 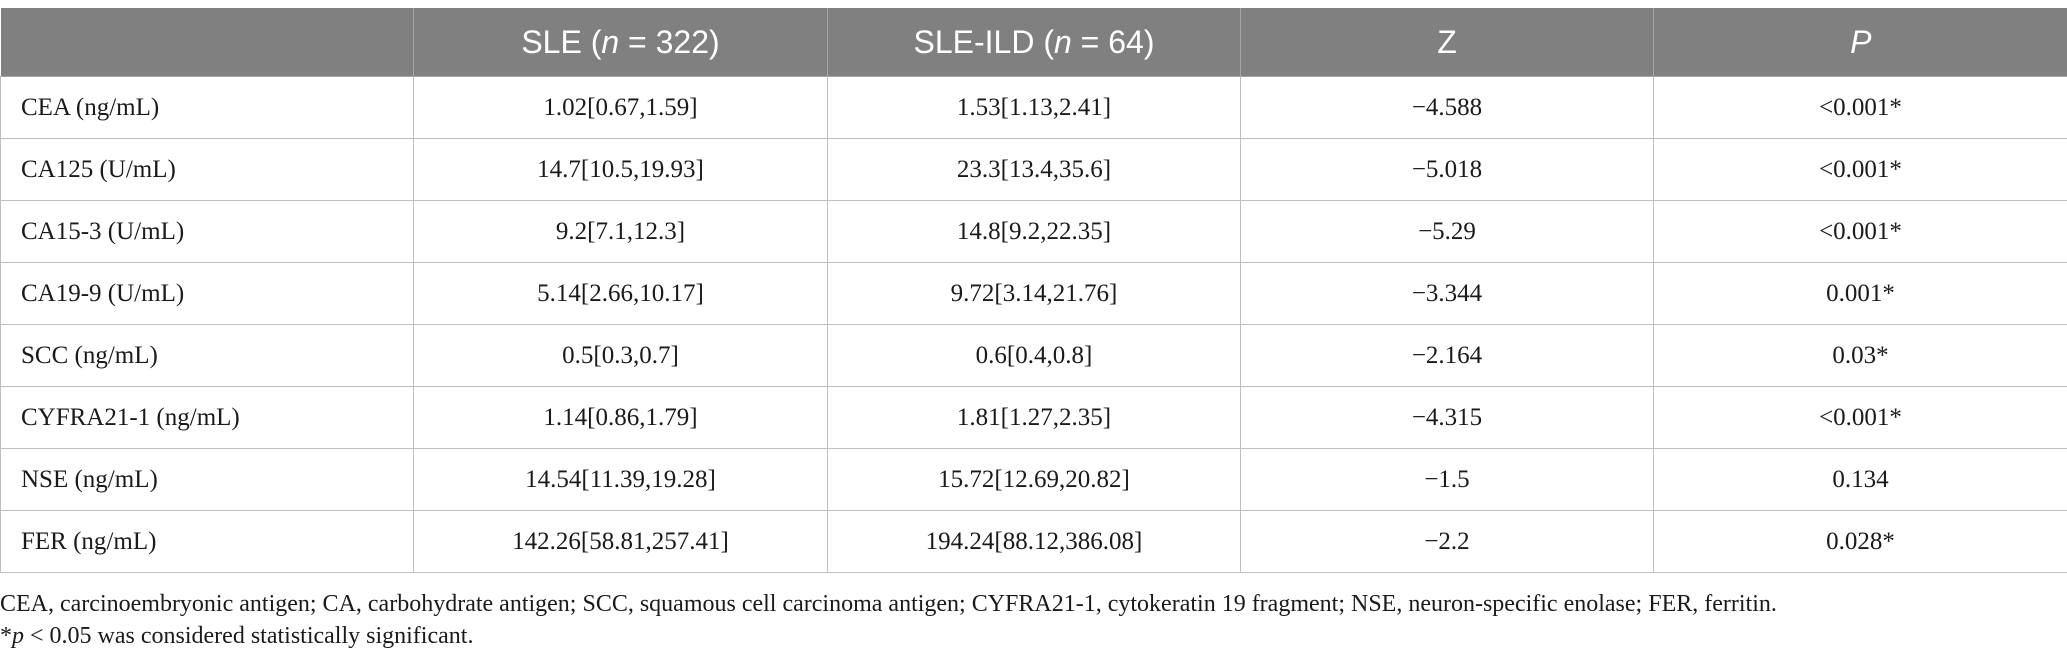 What do you see at coordinates (620, 355) in the screenshot?
I see `sle-value-cell: 0.5[0.3,0.7]` at bounding box center [620, 355].